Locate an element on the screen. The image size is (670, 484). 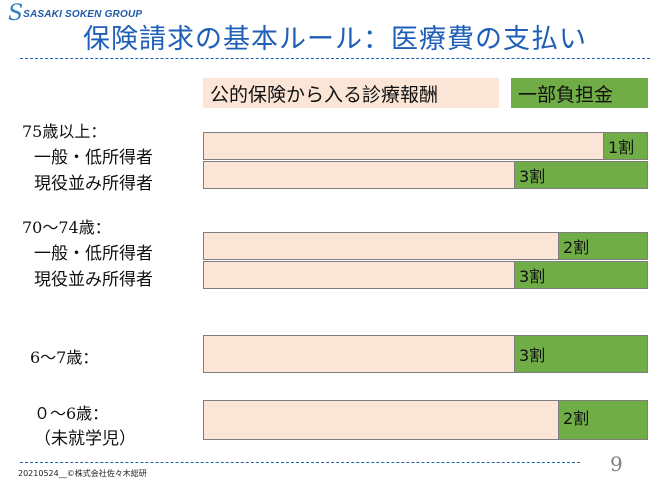
page-number: 9 is located at coordinates (616, 464).